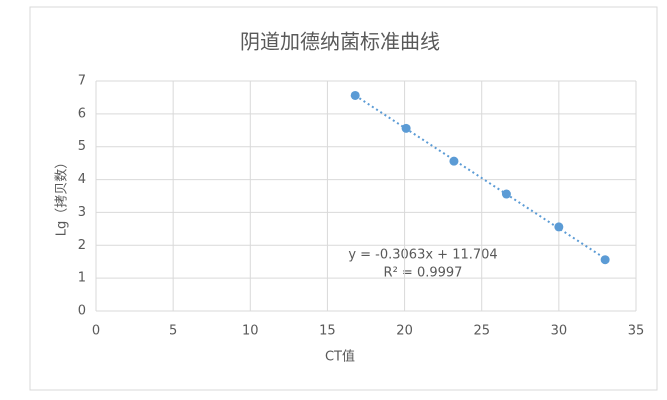 The image size is (667, 400). What do you see at coordinates (82, 81) in the screenshot?
I see `y-tick-label: 7` at bounding box center [82, 81].